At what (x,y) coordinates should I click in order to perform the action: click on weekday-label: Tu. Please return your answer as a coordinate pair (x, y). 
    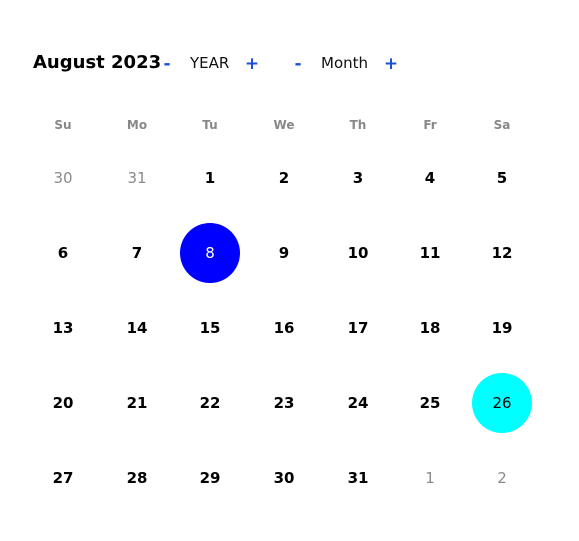
    Looking at the image, I should click on (210, 125).